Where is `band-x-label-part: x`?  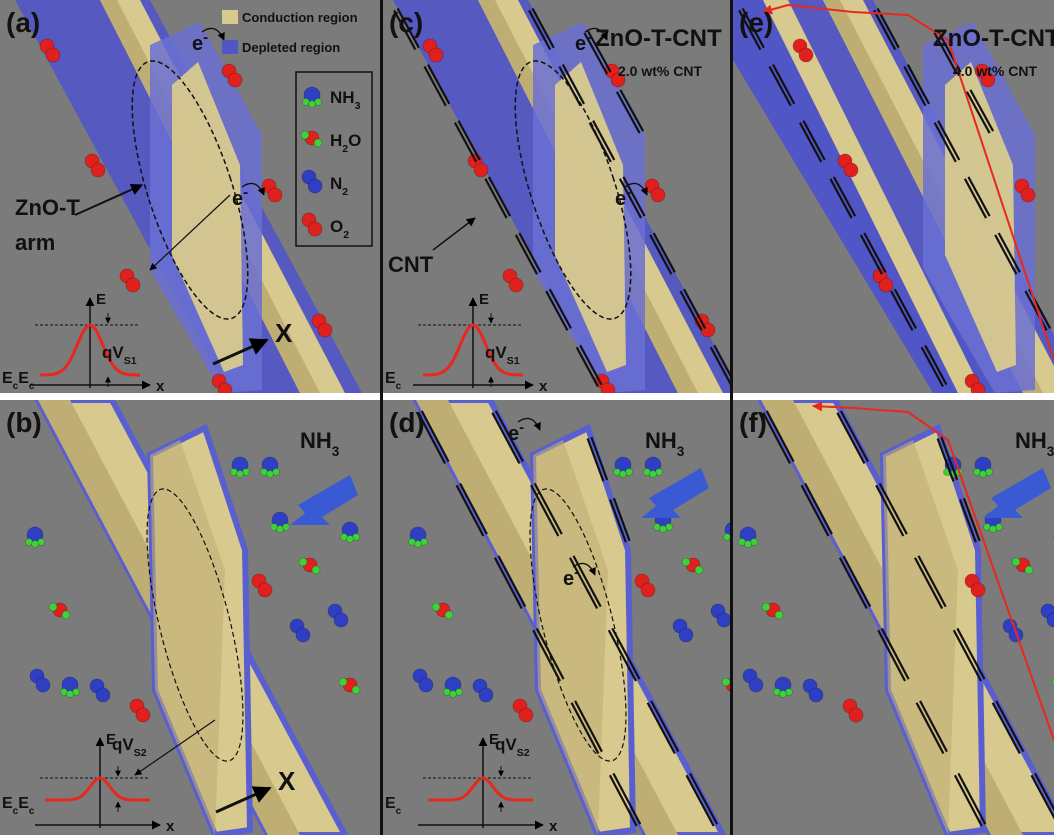 band-x-label-part: x is located at coordinates (543, 386).